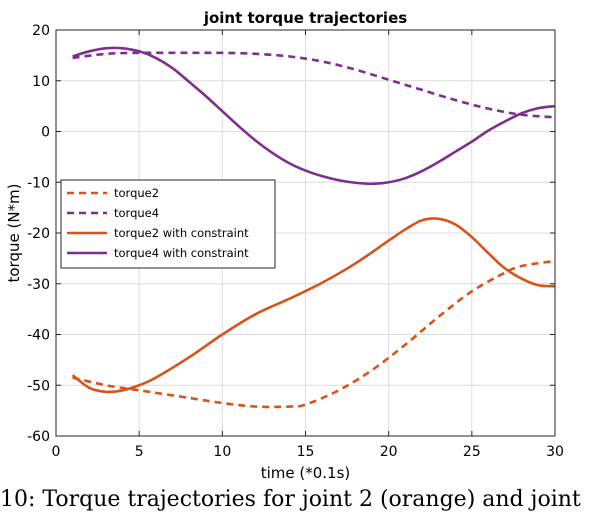  I want to click on y-tick-label: -50, so click(38, 386).